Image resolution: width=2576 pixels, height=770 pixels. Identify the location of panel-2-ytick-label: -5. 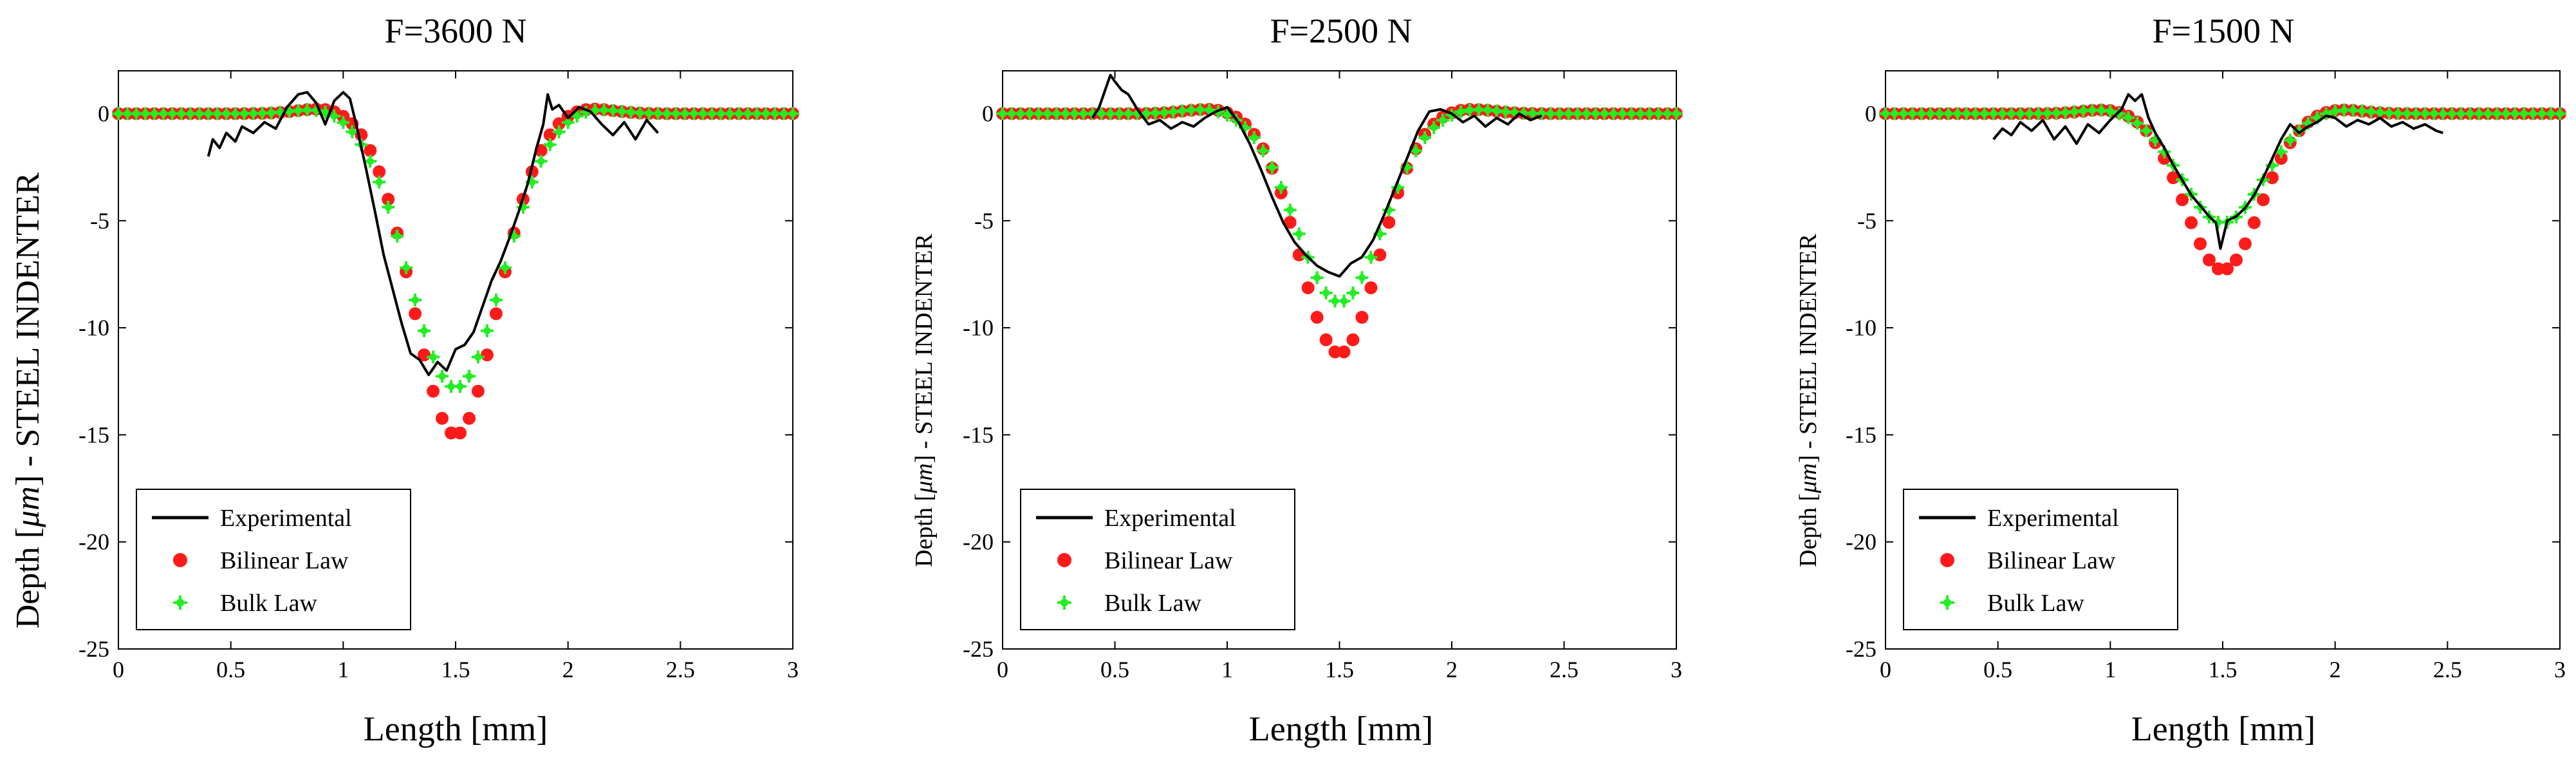
(984, 221).